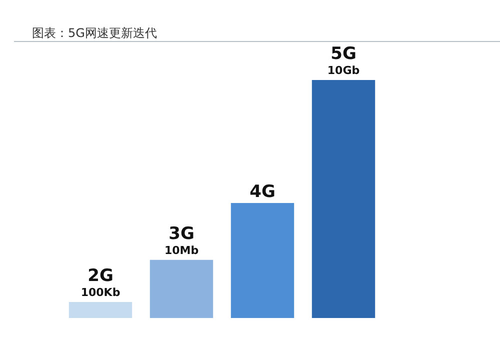 The image size is (500, 362). What do you see at coordinates (94, 33) in the screenshot?
I see `chart-title: 图表：5G网速更新迭代` at bounding box center [94, 33].